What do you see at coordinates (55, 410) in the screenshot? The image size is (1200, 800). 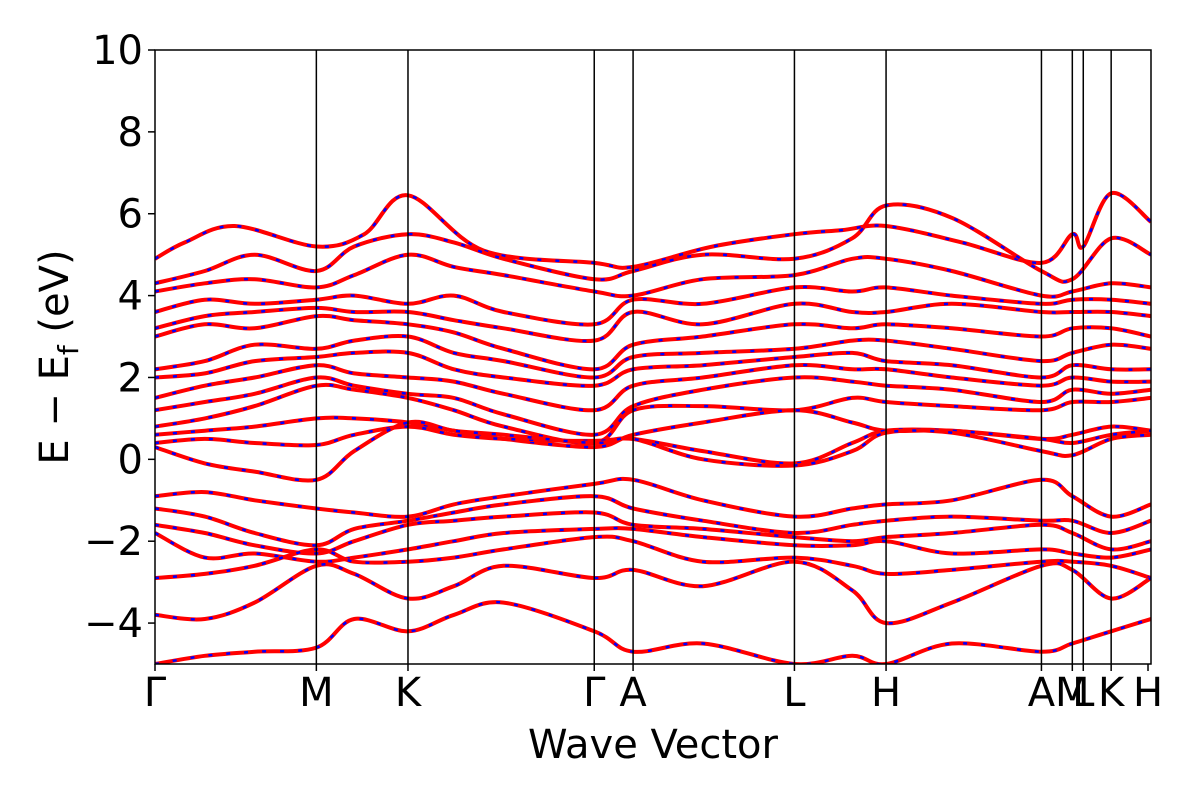 I see `y-axis-label-lead: E − E` at bounding box center [55, 410].